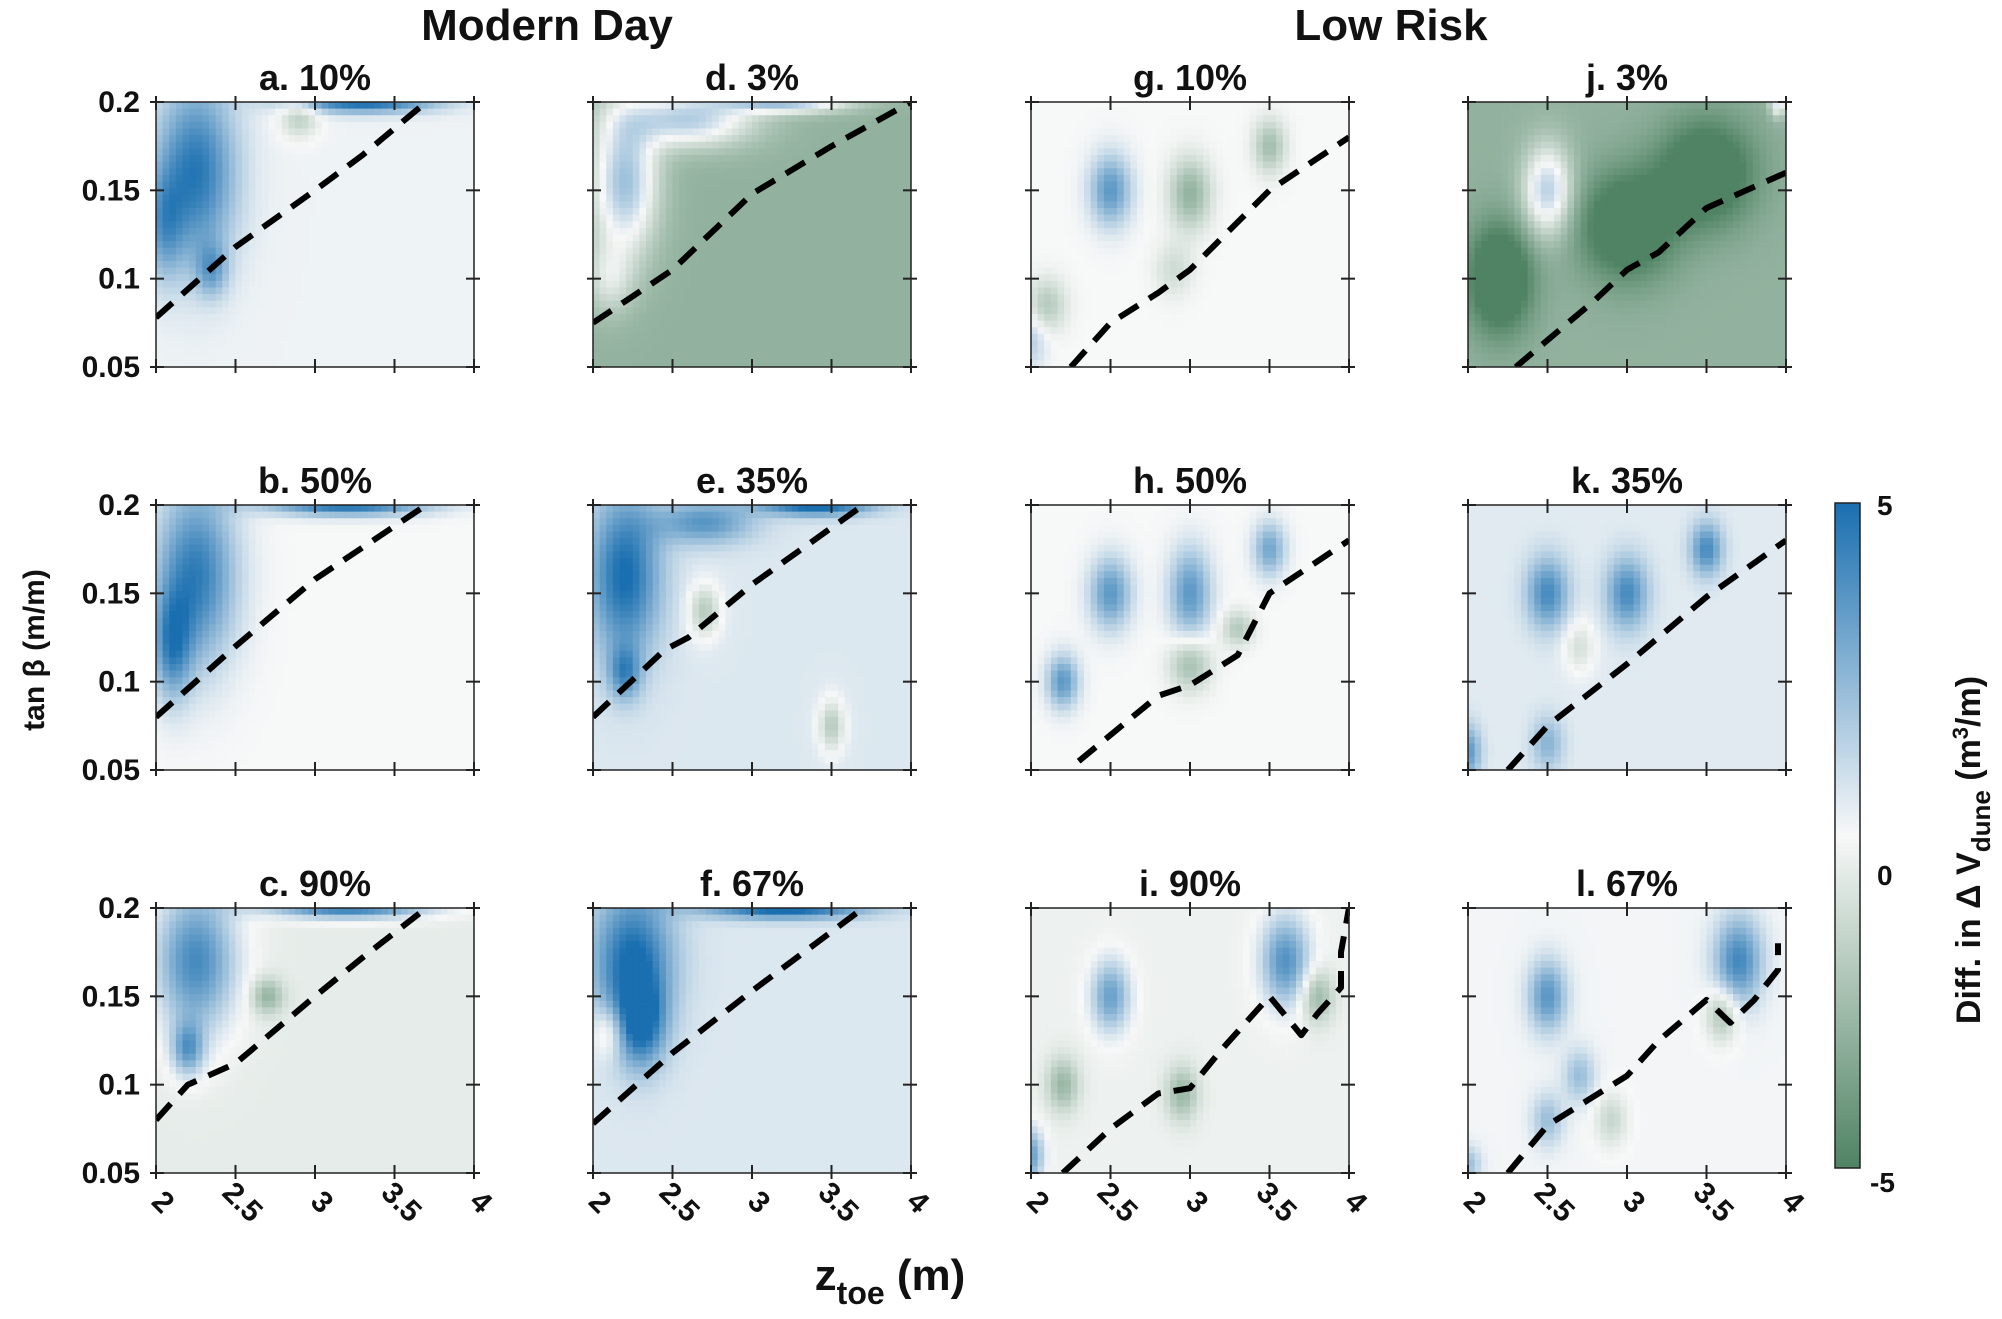 The image size is (2002, 1319). I want to click on colorbar, so click(1847, 835).